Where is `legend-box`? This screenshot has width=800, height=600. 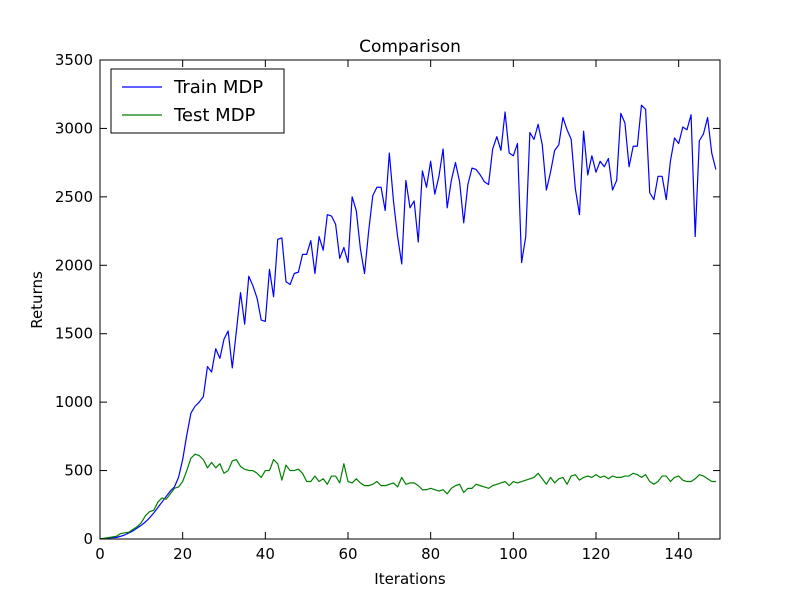 legend-box is located at coordinates (197, 101).